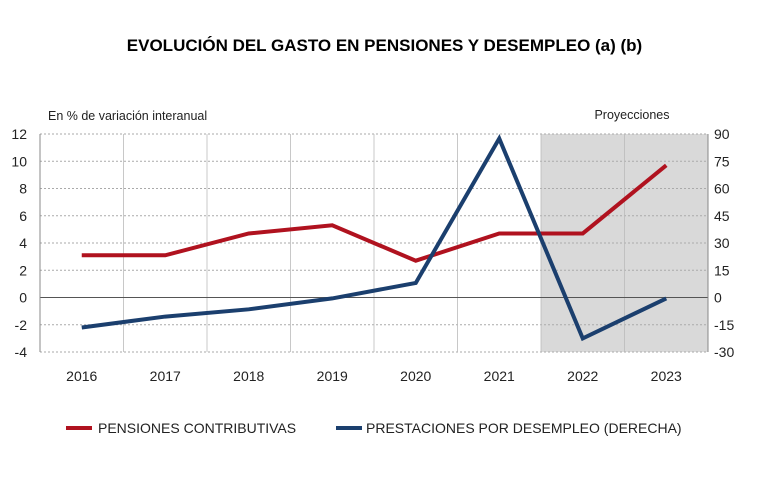 The image size is (769, 483). I want to click on x-tick-label: 2022, so click(582, 376).